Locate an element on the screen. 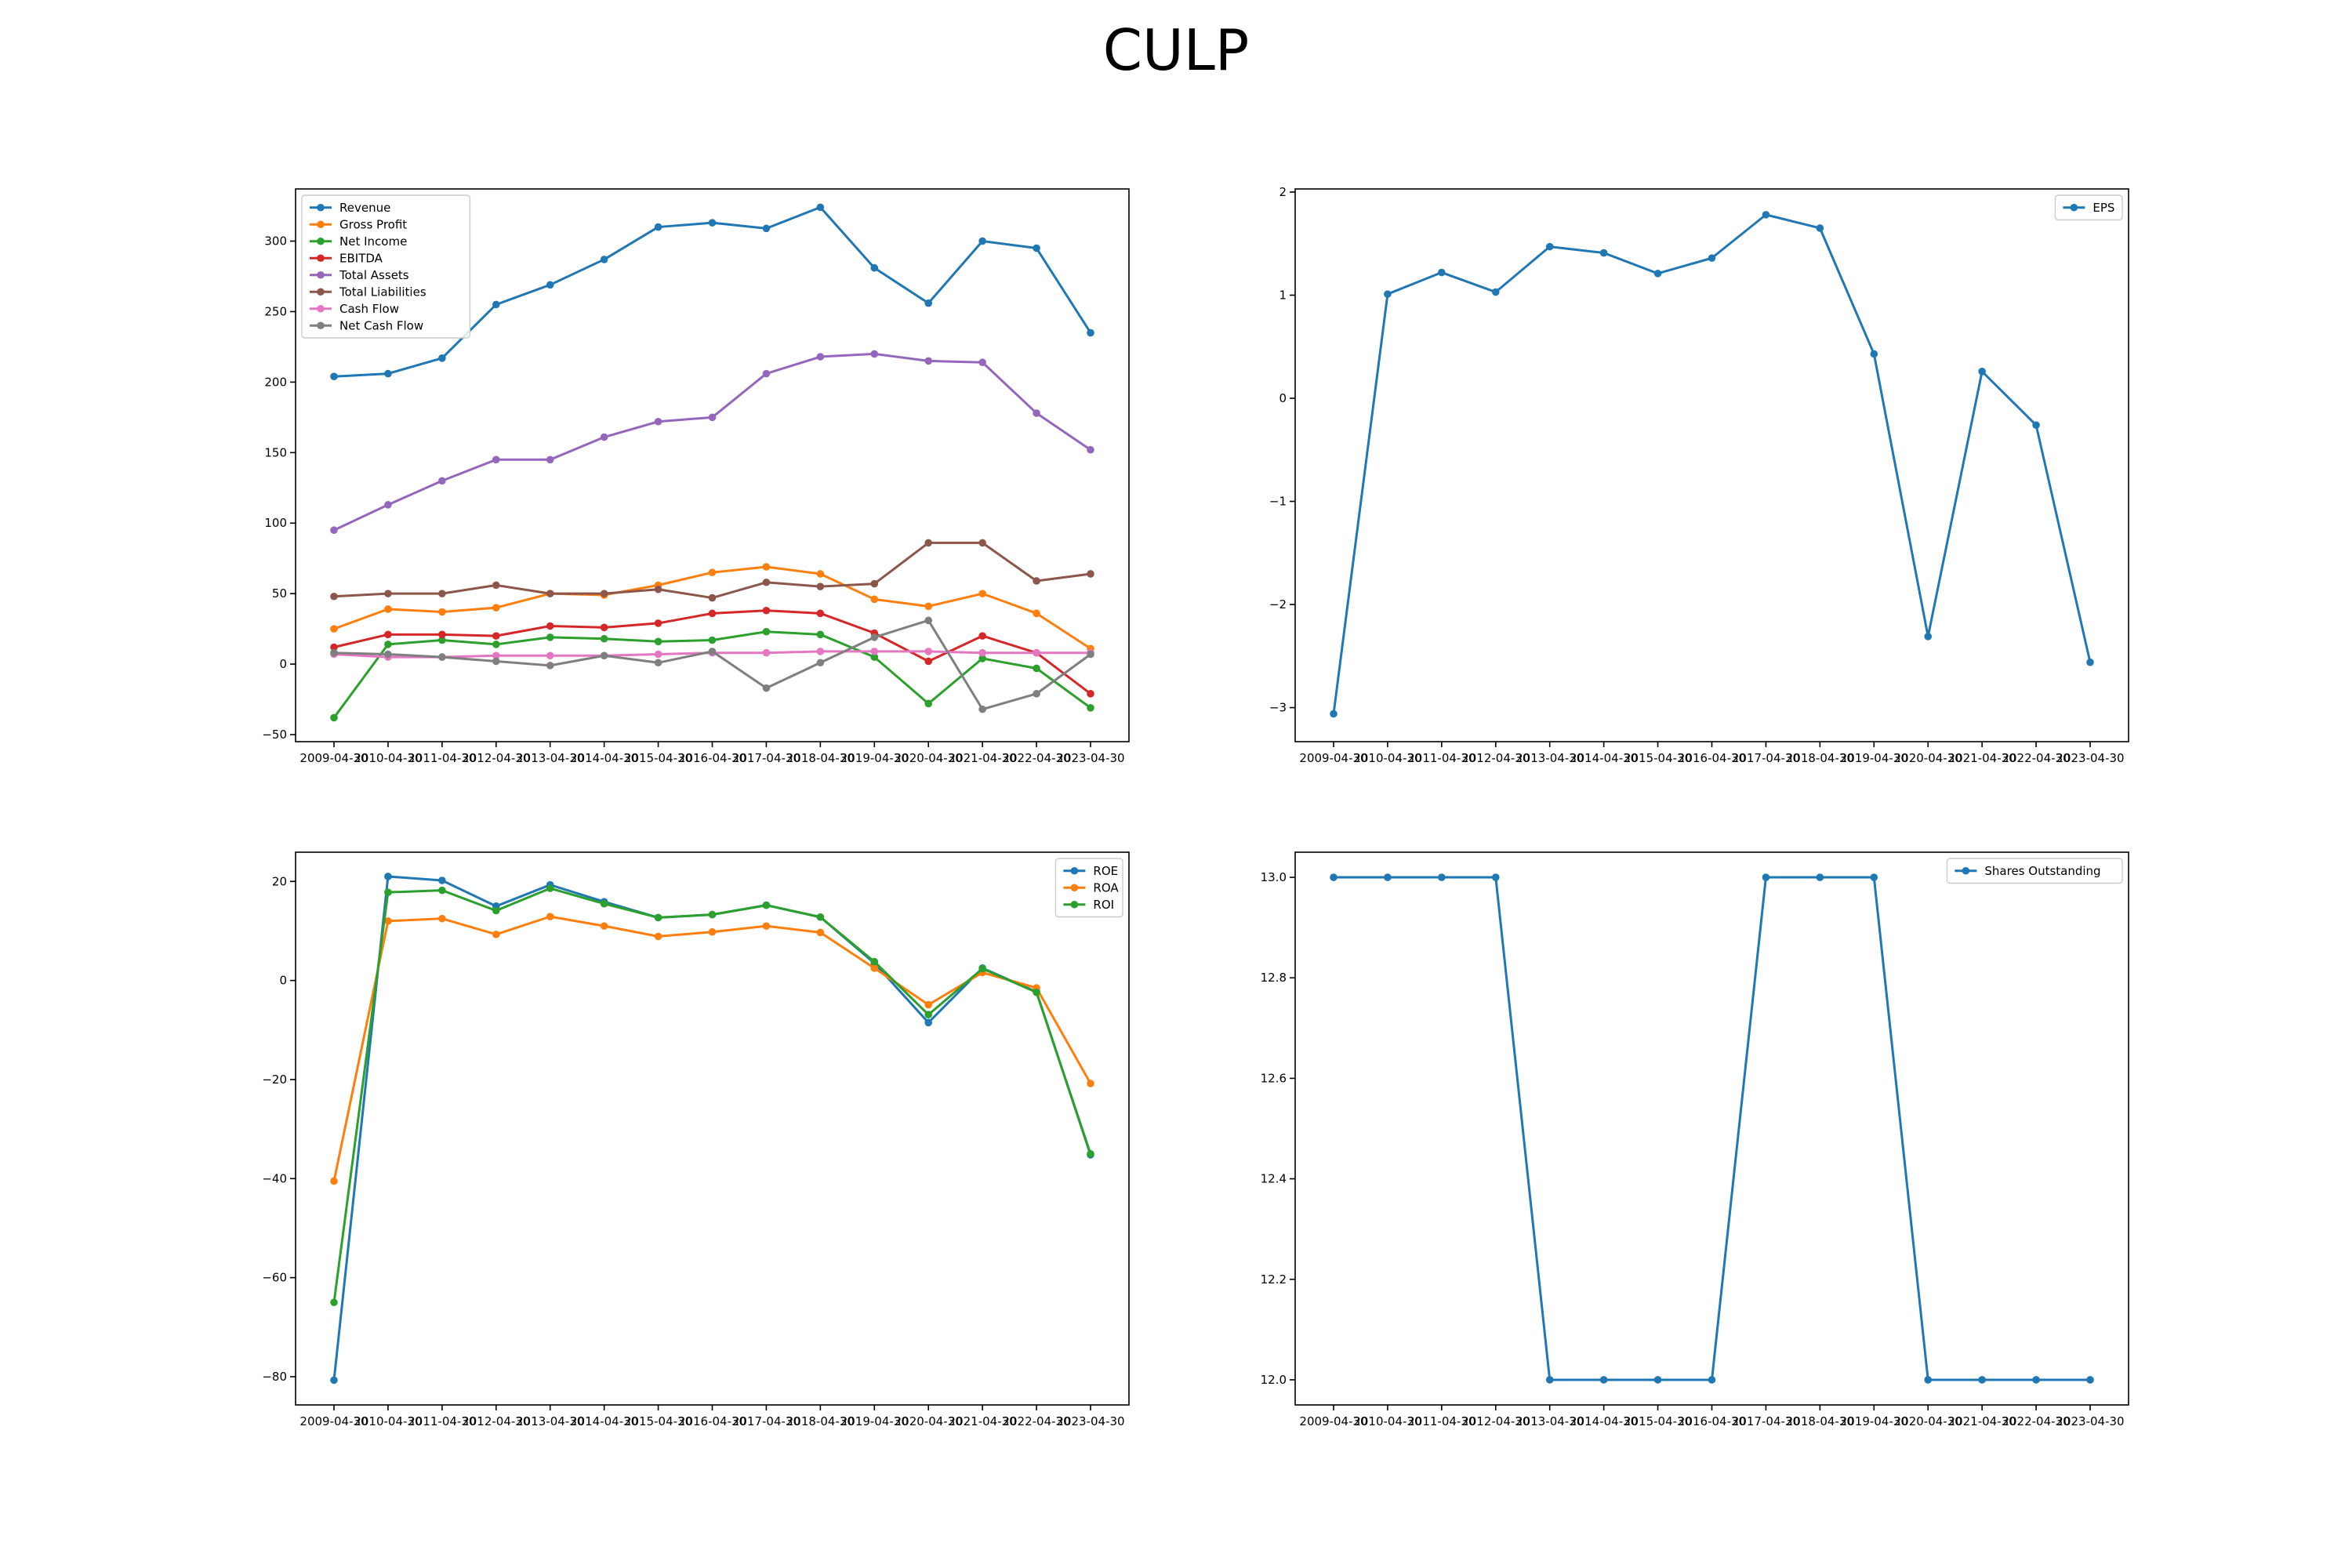  y-tick-label: 13.0 is located at coordinates (1274, 877).